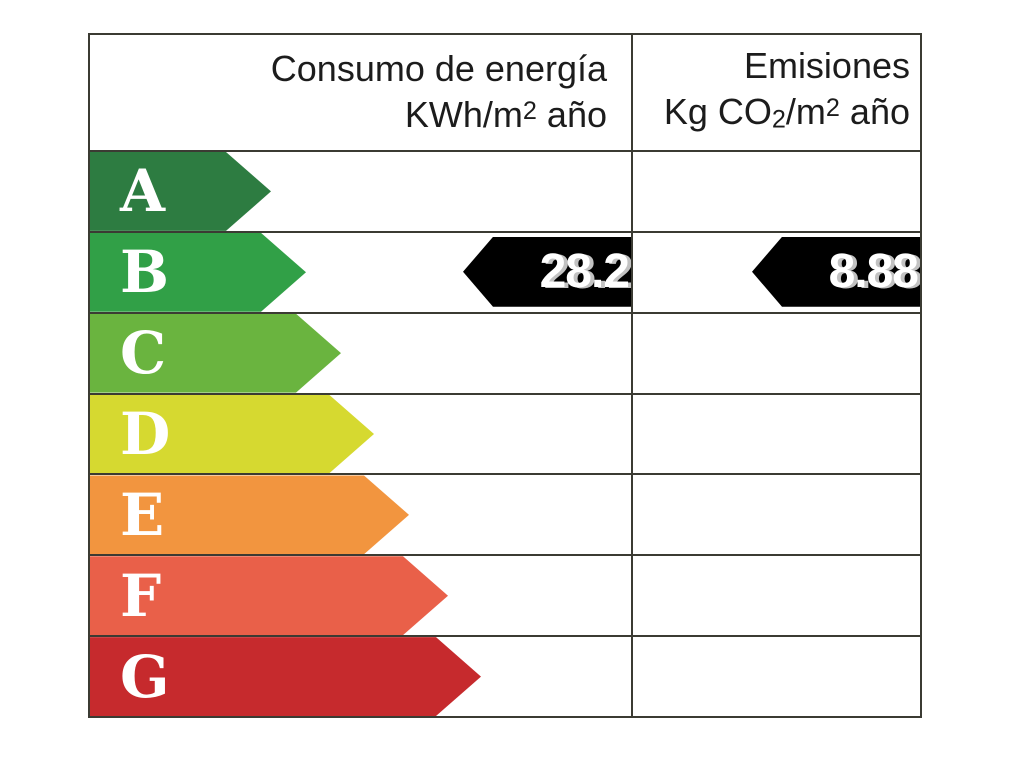  I want to click on emissions-cell-e, so click(776, 514).